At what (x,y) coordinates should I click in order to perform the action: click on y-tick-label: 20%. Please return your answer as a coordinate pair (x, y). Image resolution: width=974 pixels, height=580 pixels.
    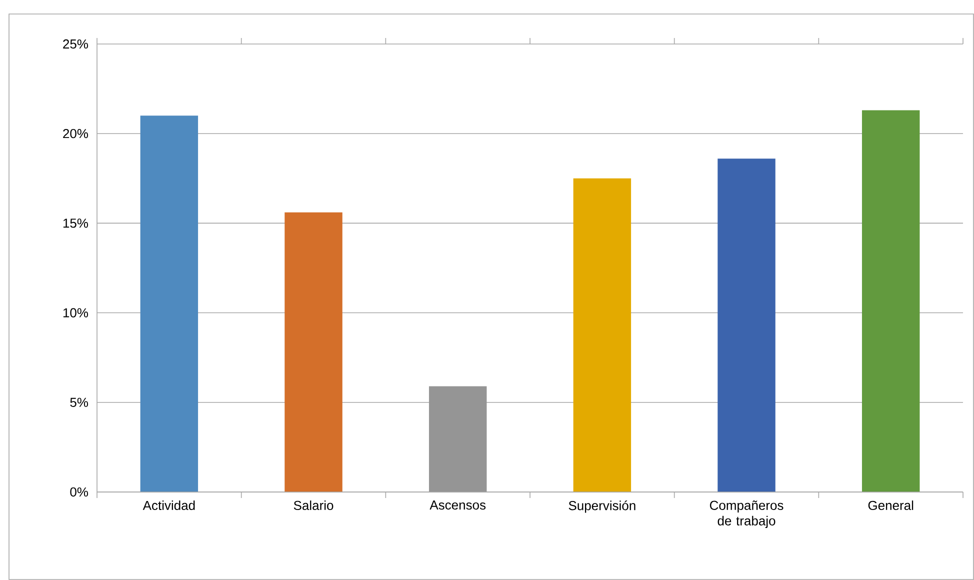
    Looking at the image, I should click on (75, 133).